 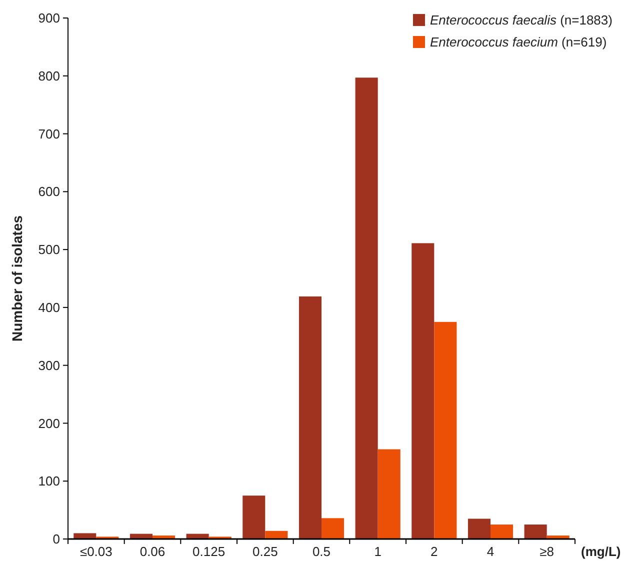 What do you see at coordinates (601, 551) in the screenshot?
I see `x-axis-title: (mg/L)` at bounding box center [601, 551].